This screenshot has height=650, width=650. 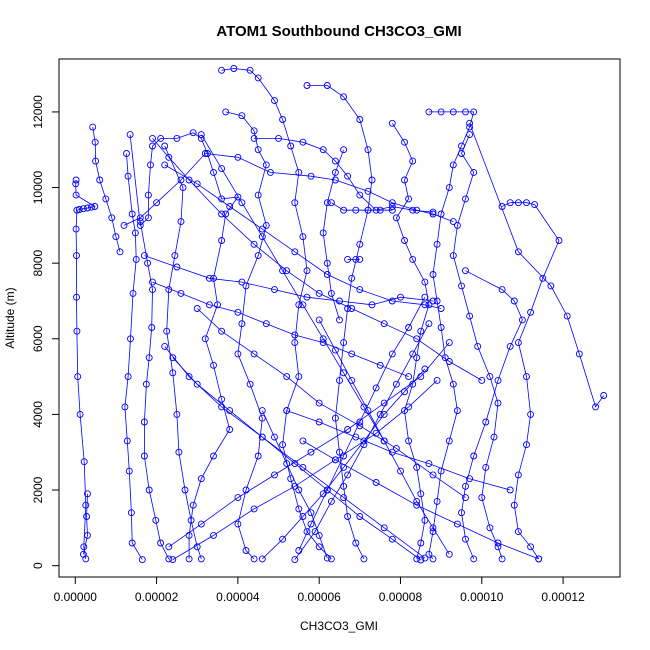 What do you see at coordinates (563, 597) in the screenshot?
I see `x-tick-label: 0.00012` at bounding box center [563, 597].